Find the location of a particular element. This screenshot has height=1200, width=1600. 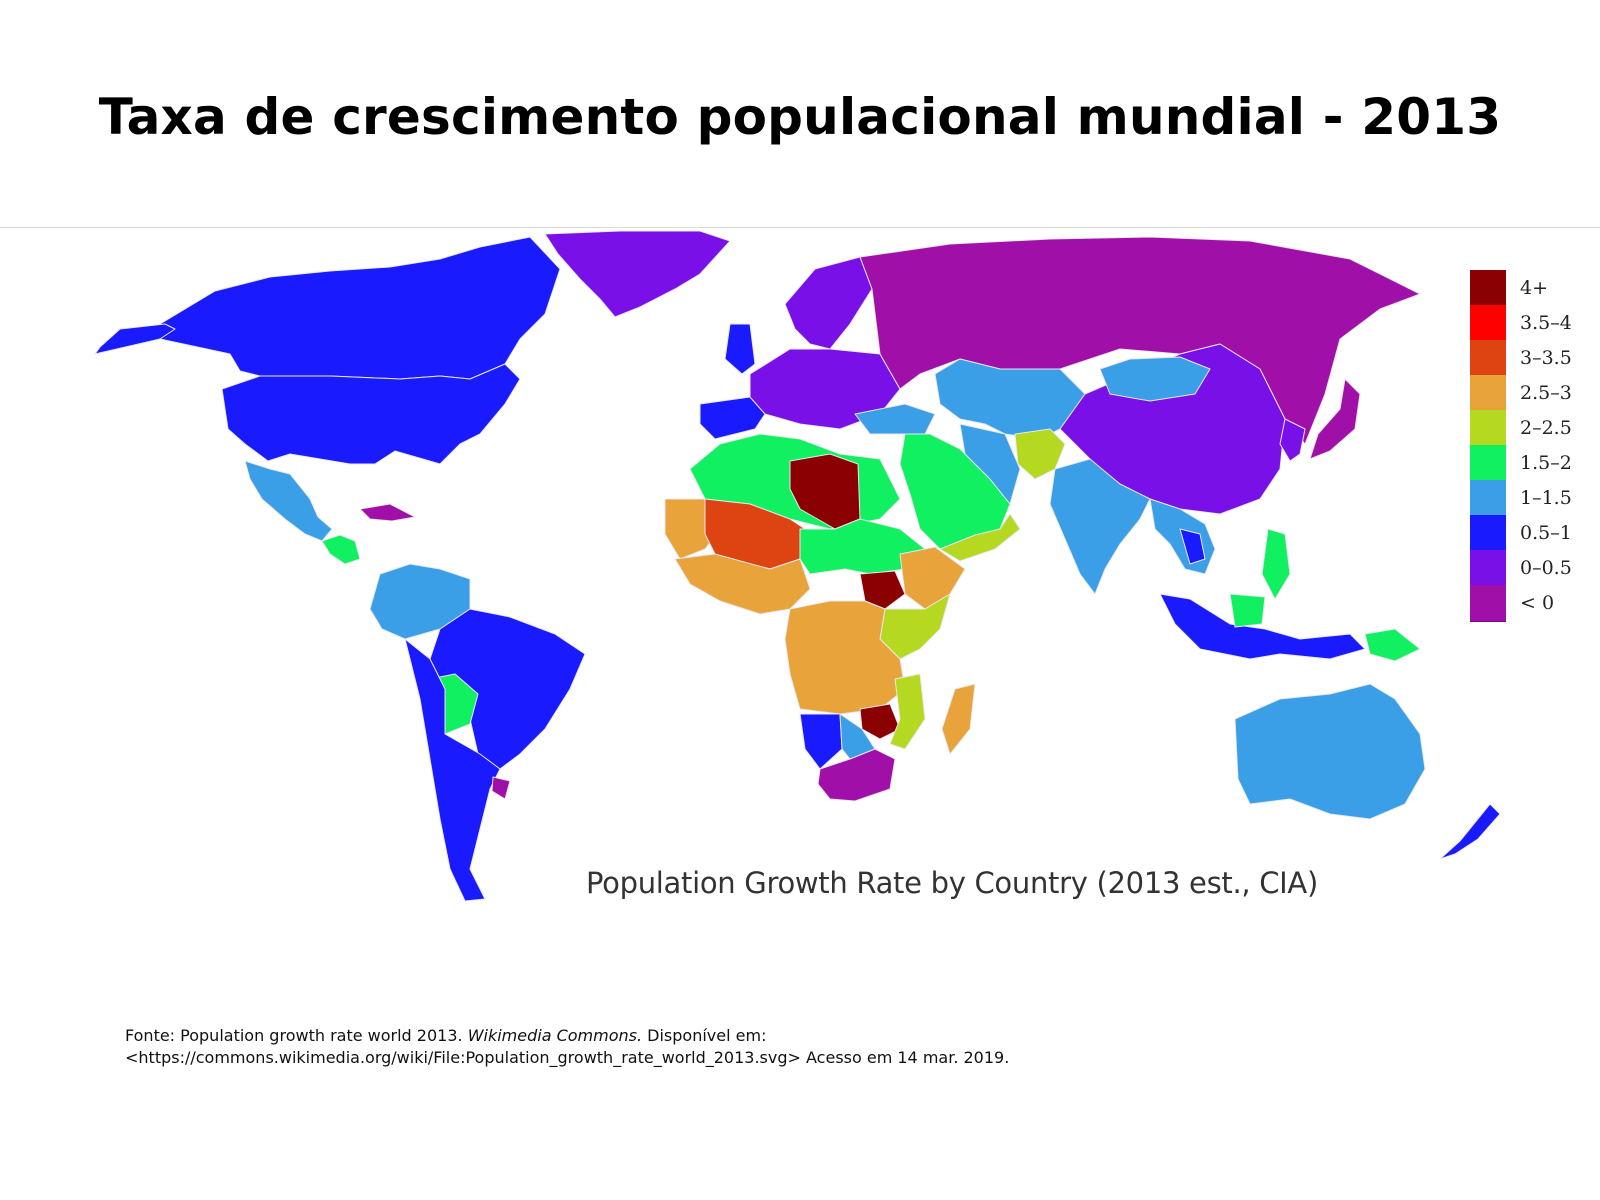

region-zimbabwe-zambia is located at coordinates (880, 721).